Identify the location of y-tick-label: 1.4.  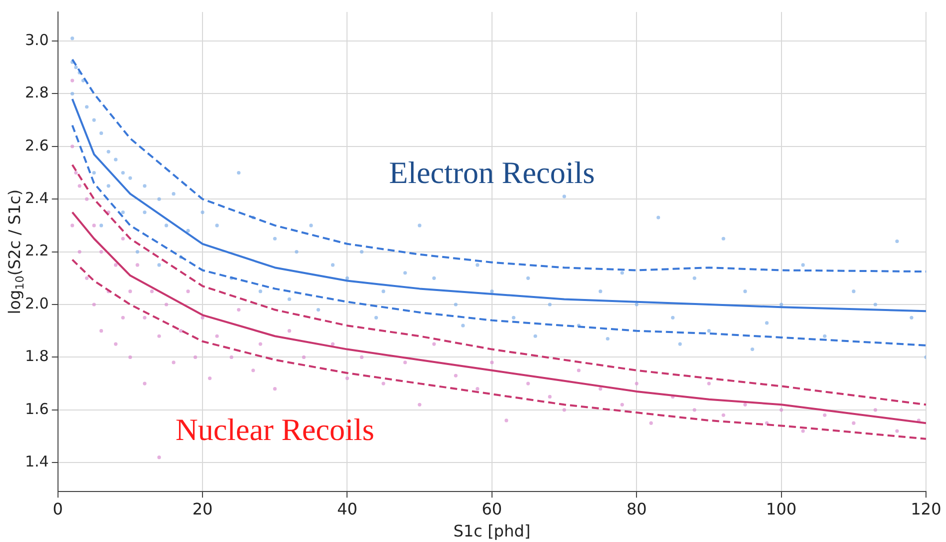
(36, 461).